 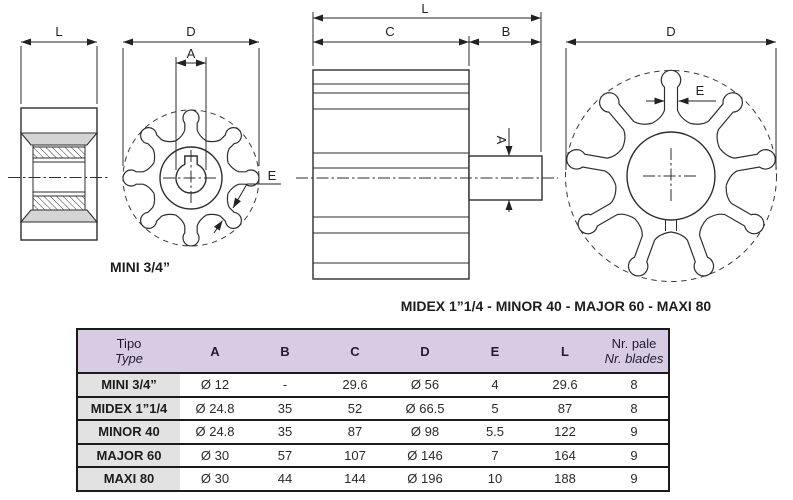 I want to click on header-col-d: D, so click(x=425, y=350).